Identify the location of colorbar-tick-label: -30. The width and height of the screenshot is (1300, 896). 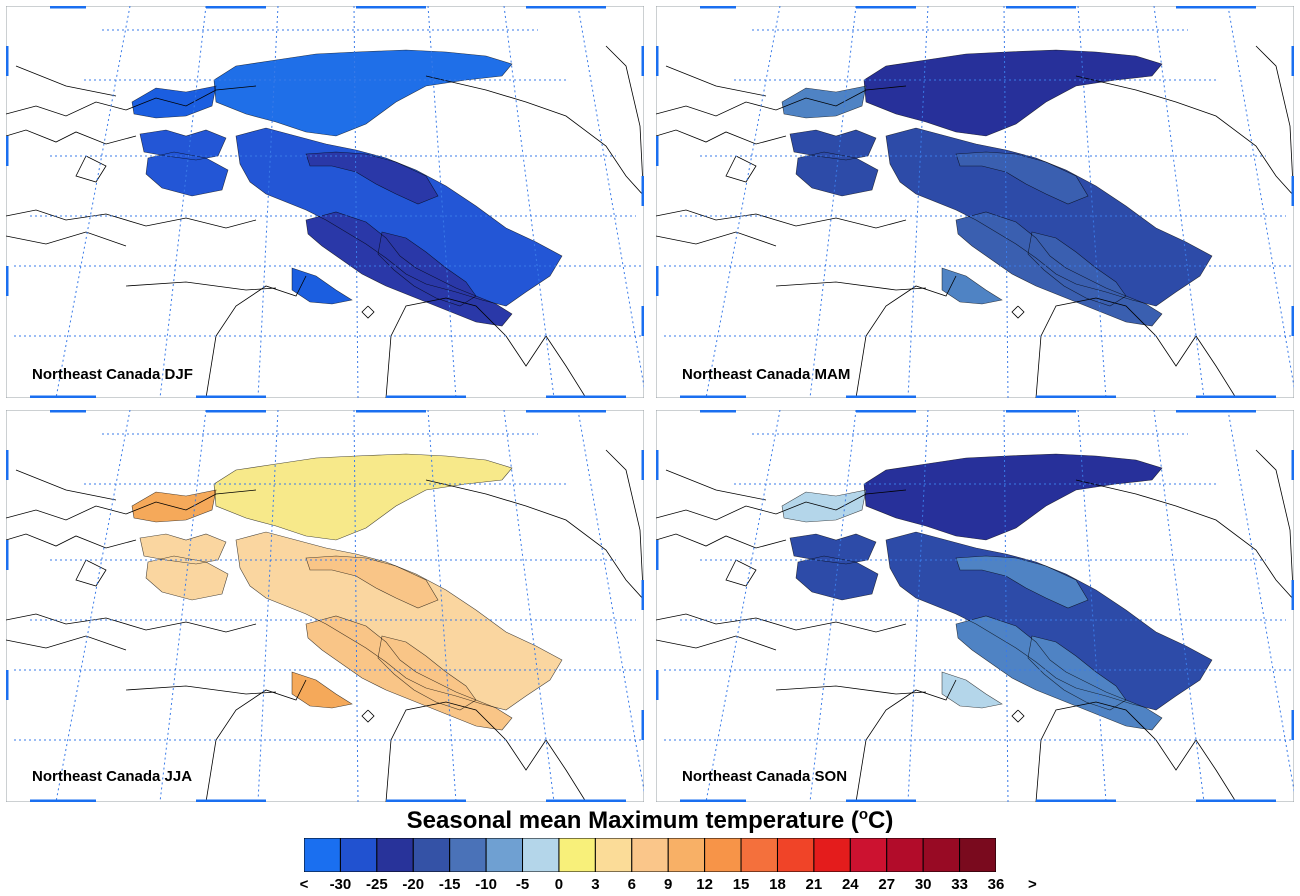
(340, 884).